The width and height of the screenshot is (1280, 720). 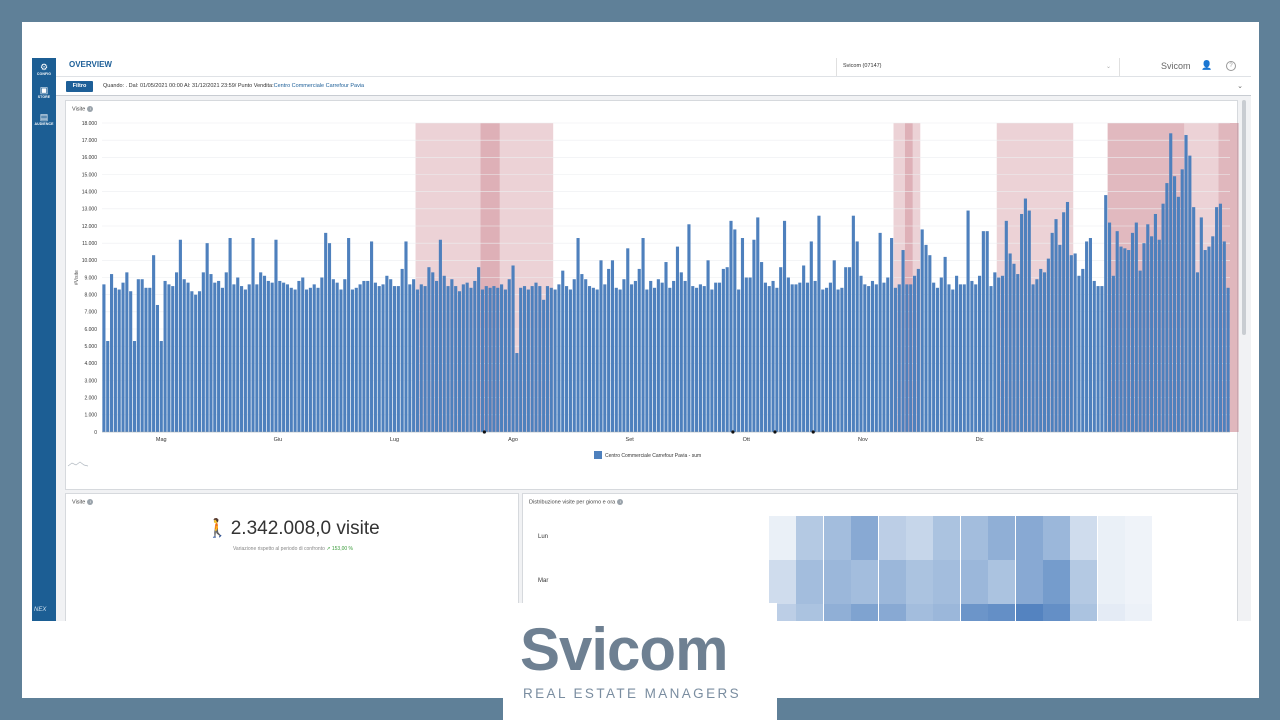 I want to click on panel-title: Visite i, so click(x=83, y=502).